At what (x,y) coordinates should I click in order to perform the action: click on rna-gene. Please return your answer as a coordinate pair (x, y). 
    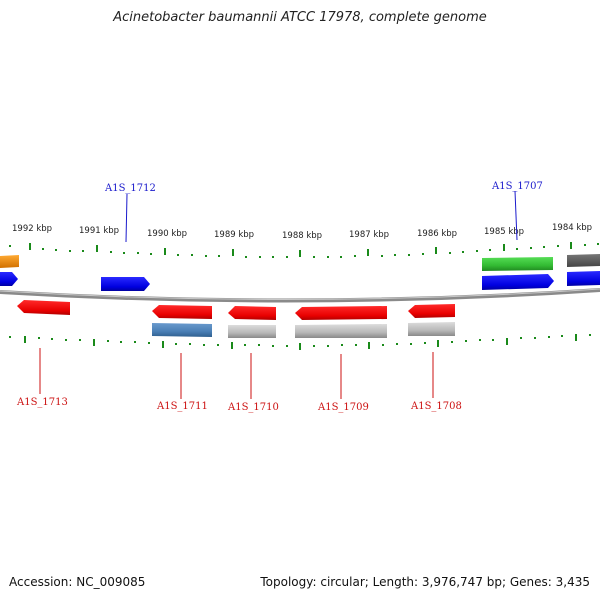
    Looking at the image, I should click on (517, 264).